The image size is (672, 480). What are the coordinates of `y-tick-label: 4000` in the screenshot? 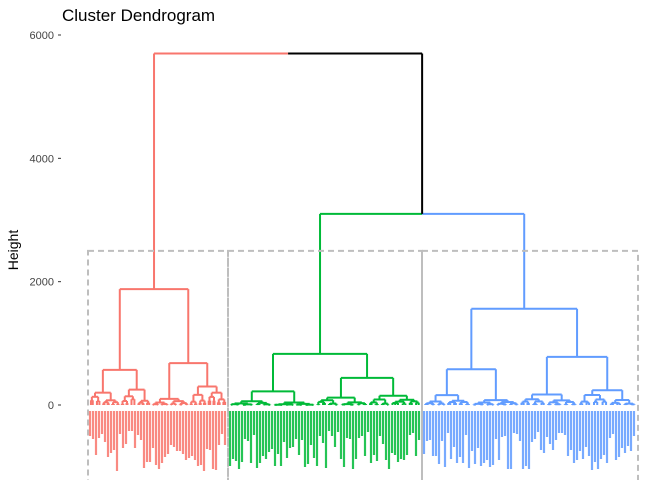 It's located at (42, 159).